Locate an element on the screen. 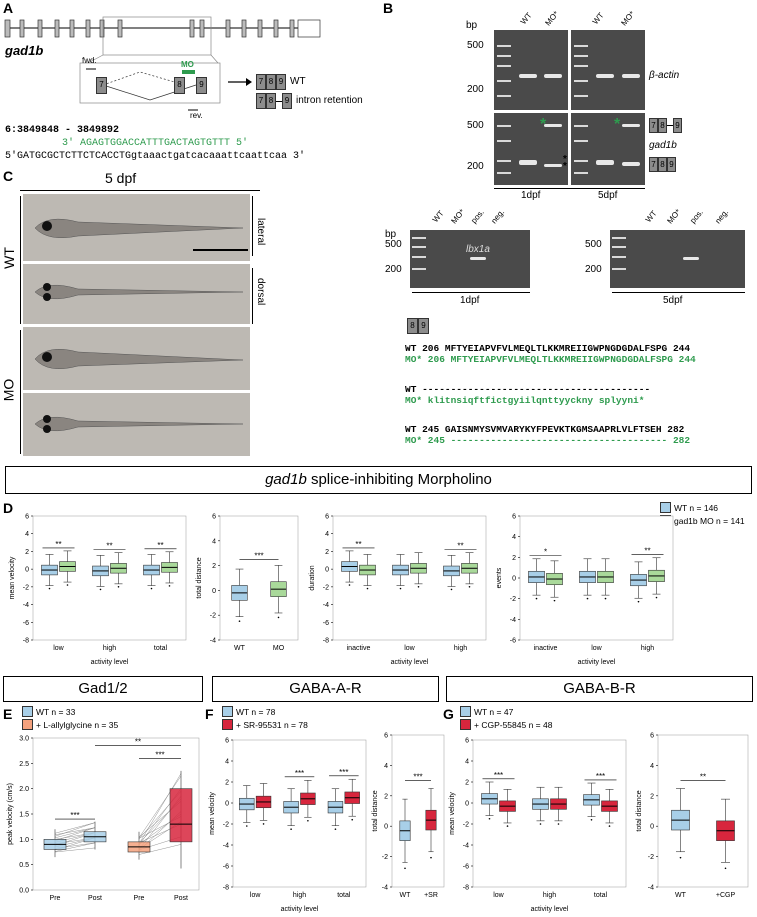  y-tick-label: 0.0 is located at coordinates (24, 891).